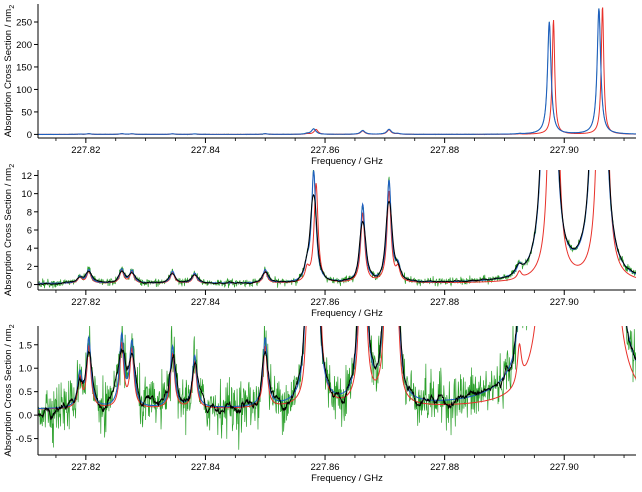 This screenshot has height=492, width=642. Describe the element at coordinates (25, 345) in the screenshot. I see `y-tick-label: 1.5` at that location.